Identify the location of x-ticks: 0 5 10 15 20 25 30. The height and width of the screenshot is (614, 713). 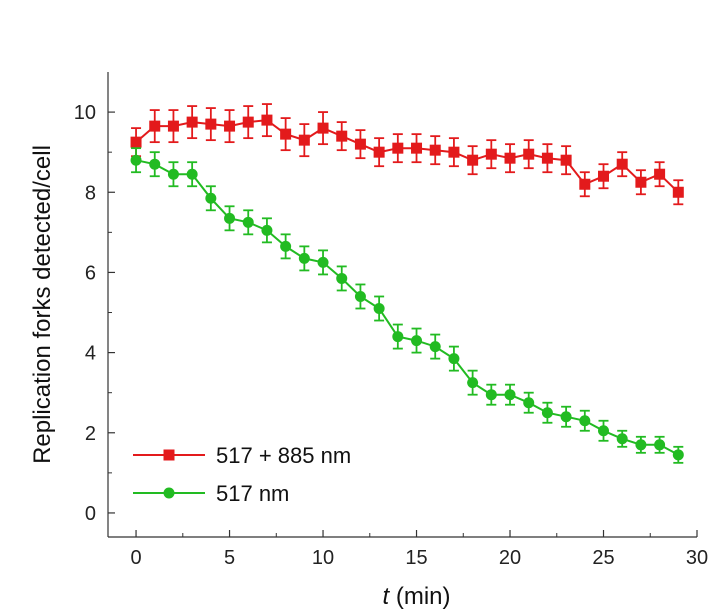
(419, 549).